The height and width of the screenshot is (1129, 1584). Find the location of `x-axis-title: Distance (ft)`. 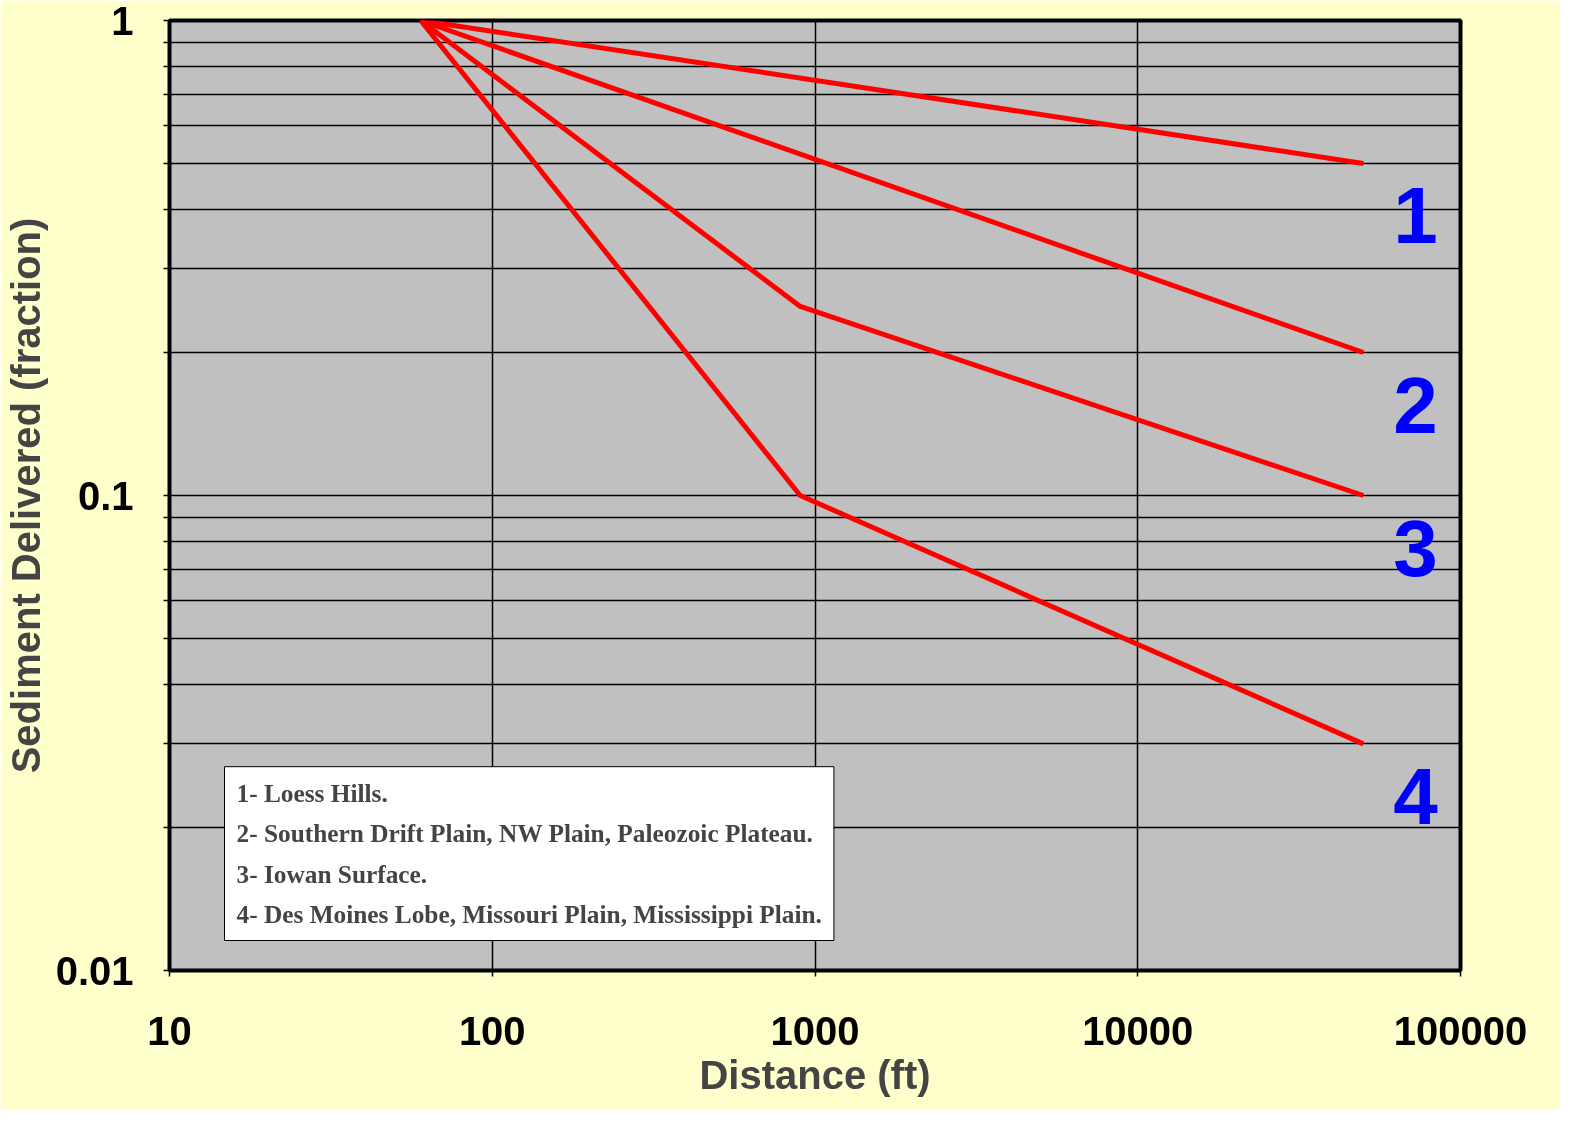

x-axis-title: Distance (ft) is located at coordinates (815, 1074).